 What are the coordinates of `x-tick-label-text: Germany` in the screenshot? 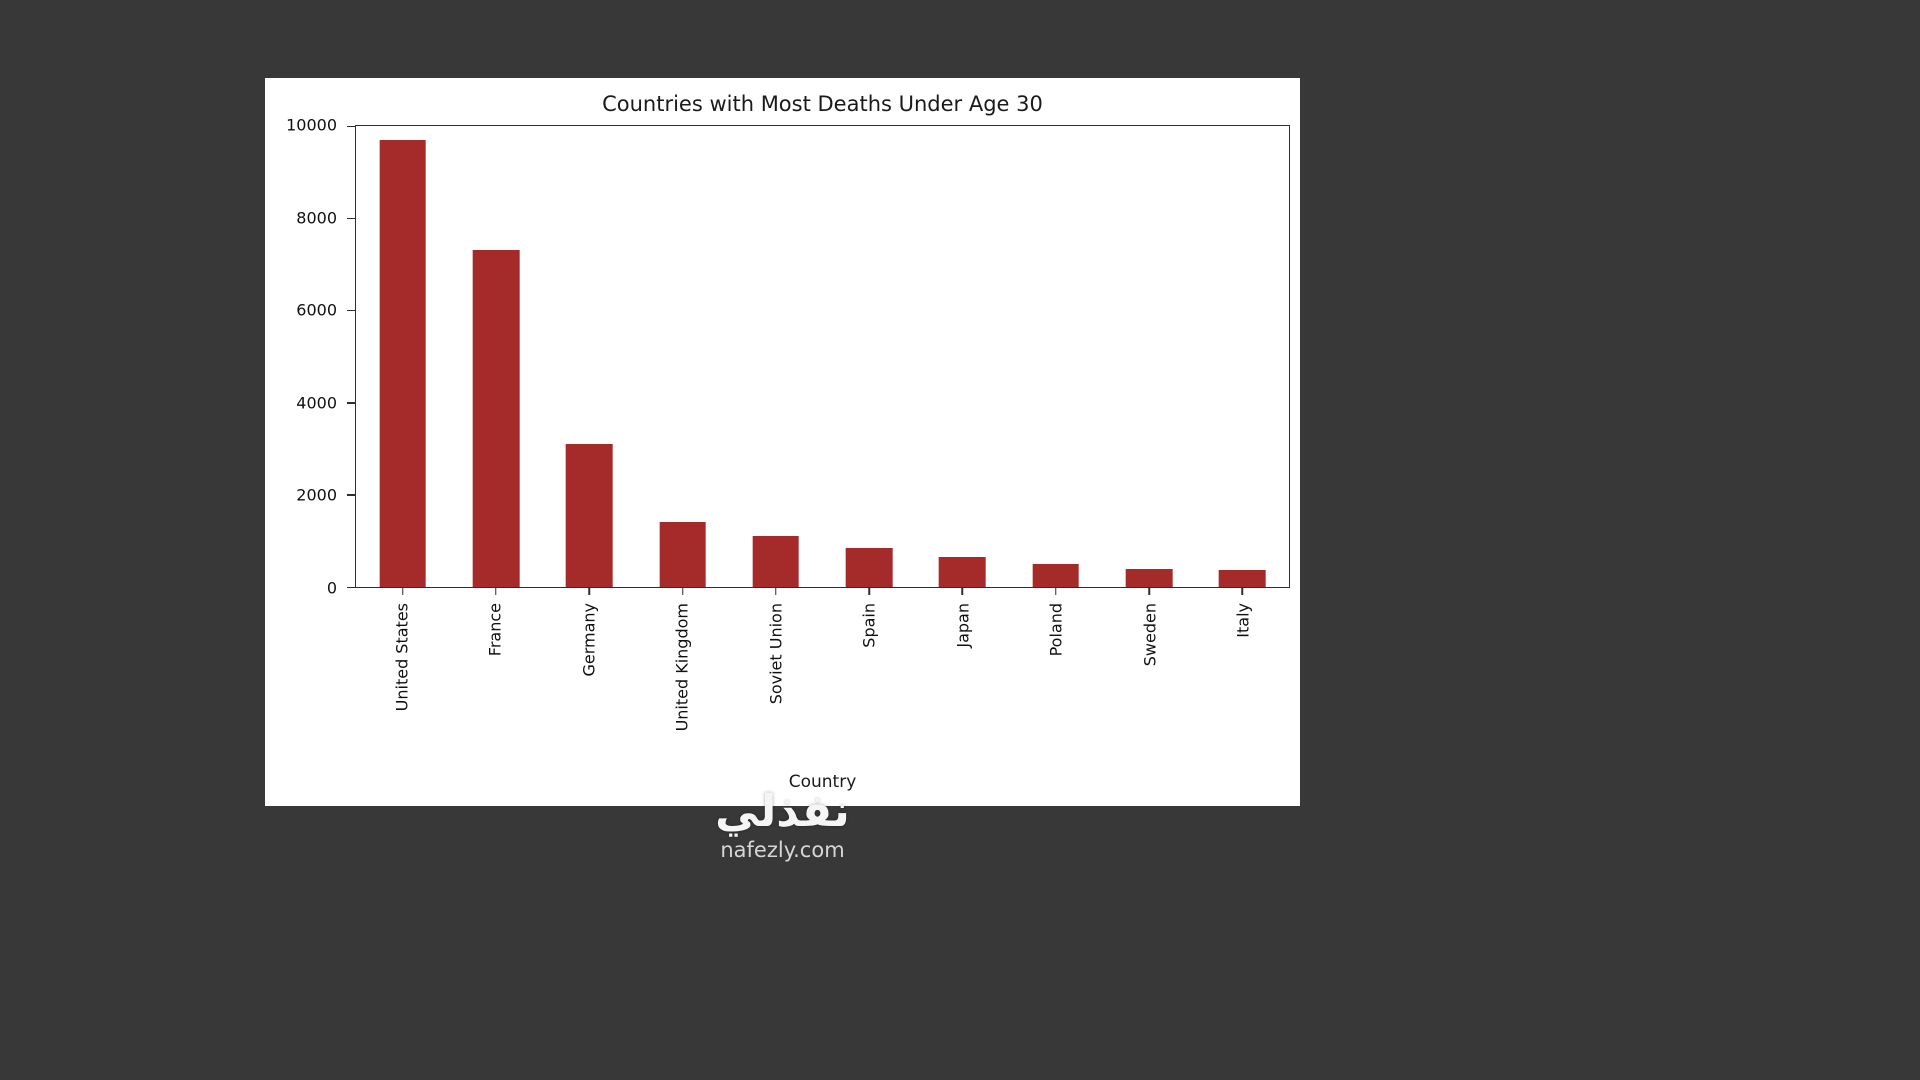 It's located at (589, 640).